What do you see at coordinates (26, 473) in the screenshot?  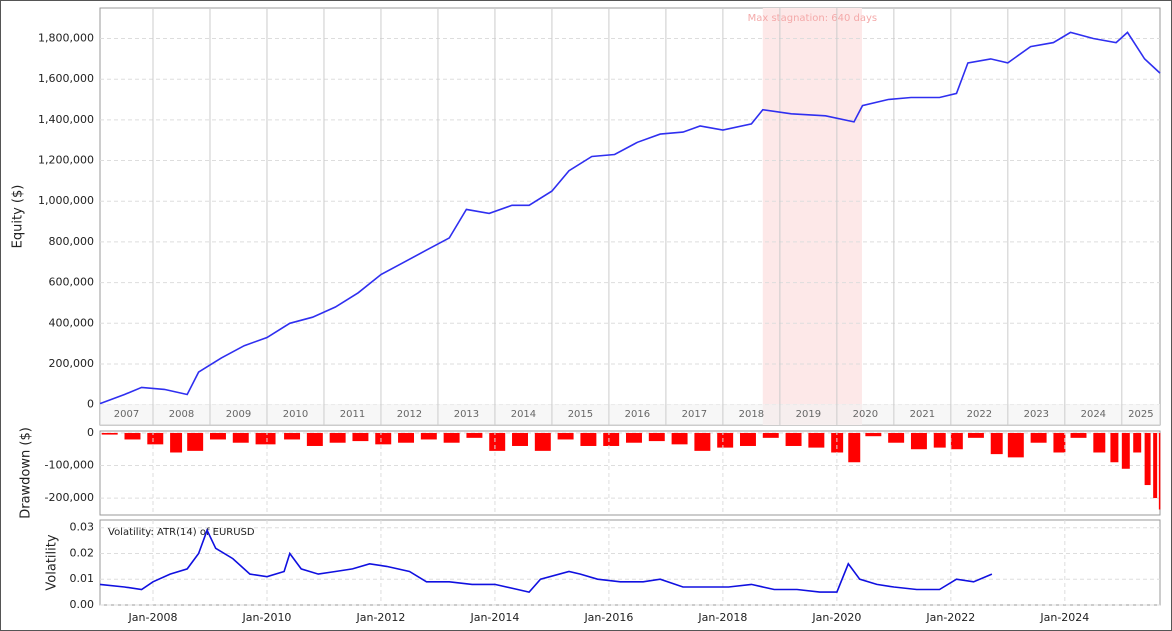 I see `y-axis-label: Drawdown ($)` at bounding box center [26, 473].